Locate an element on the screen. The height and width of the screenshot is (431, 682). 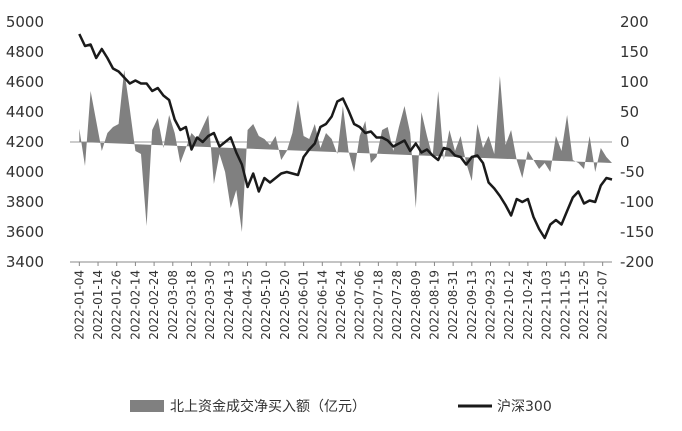
x-tick-label: 2022-08-19 is located at coordinates (434, 305).